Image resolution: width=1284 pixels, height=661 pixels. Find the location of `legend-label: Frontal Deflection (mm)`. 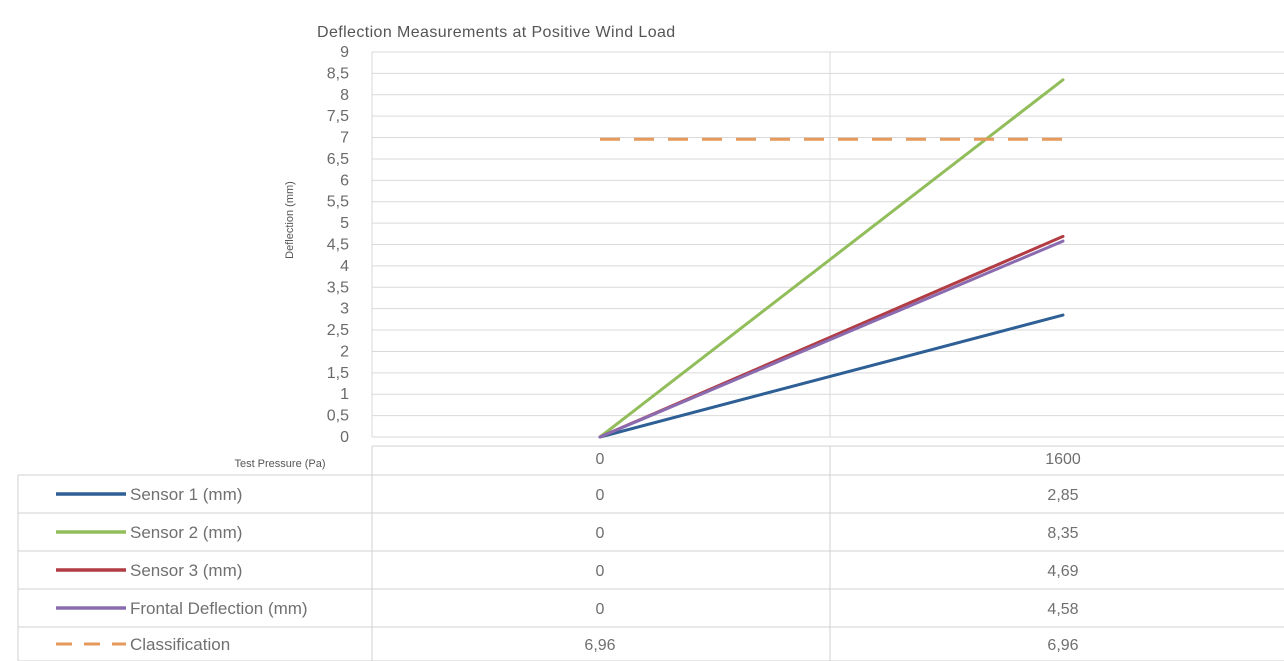

legend-label: Frontal Deflection (mm) is located at coordinates (219, 608).